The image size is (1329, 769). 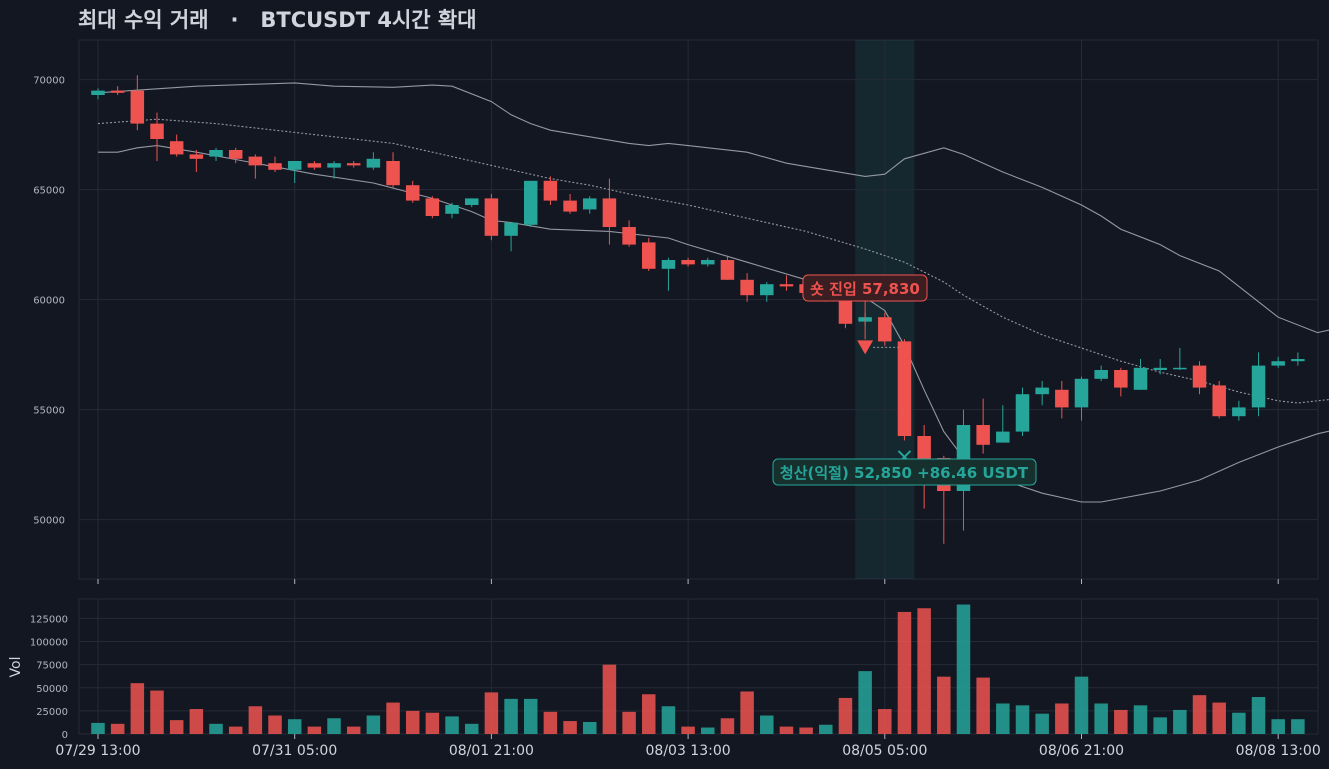 What do you see at coordinates (52, 712) in the screenshot?
I see `volume-tick-label: 25000` at bounding box center [52, 712].